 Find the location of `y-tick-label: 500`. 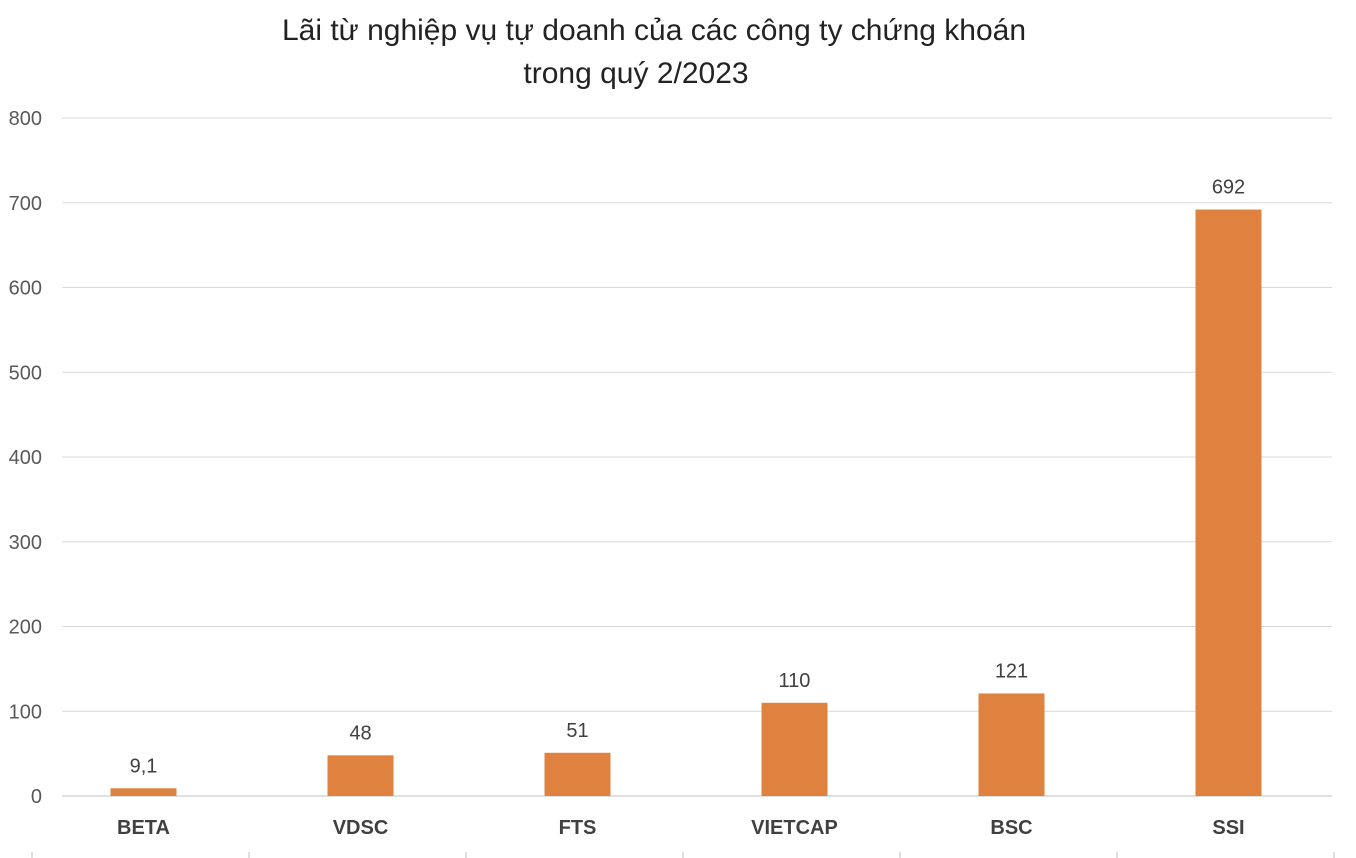

y-tick-label: 500 is located at coordinates (25, 373).